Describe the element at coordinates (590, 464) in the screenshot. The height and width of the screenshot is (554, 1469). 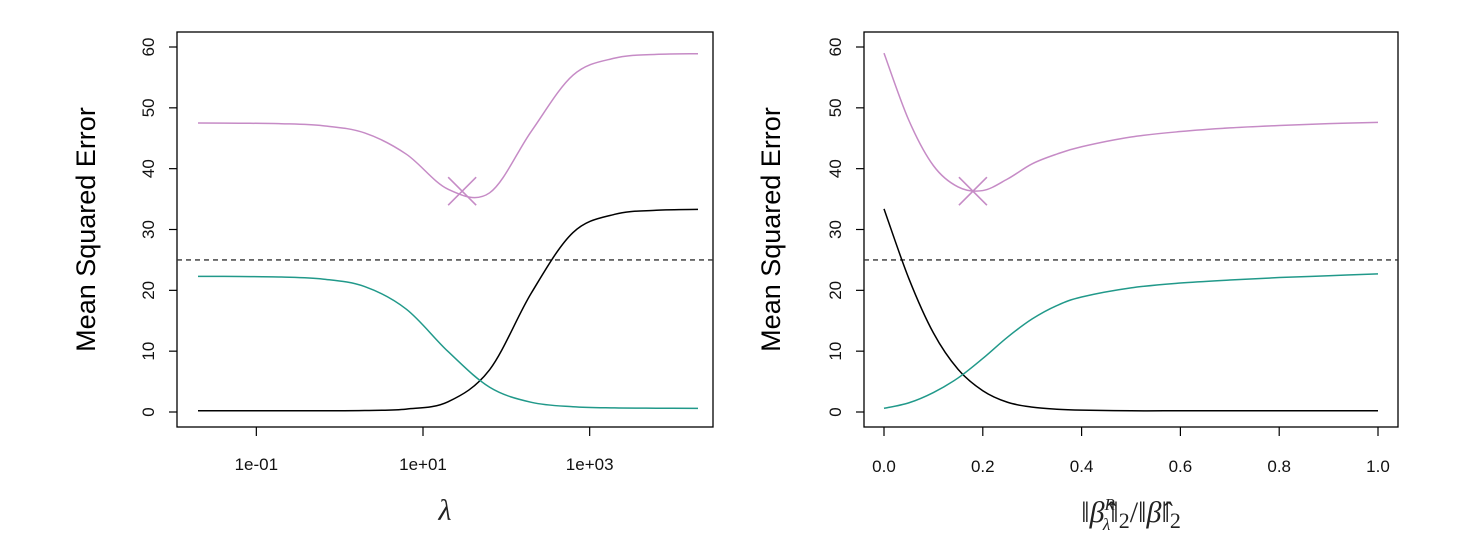
I see `x-tick-label: 1e+03` at that location.